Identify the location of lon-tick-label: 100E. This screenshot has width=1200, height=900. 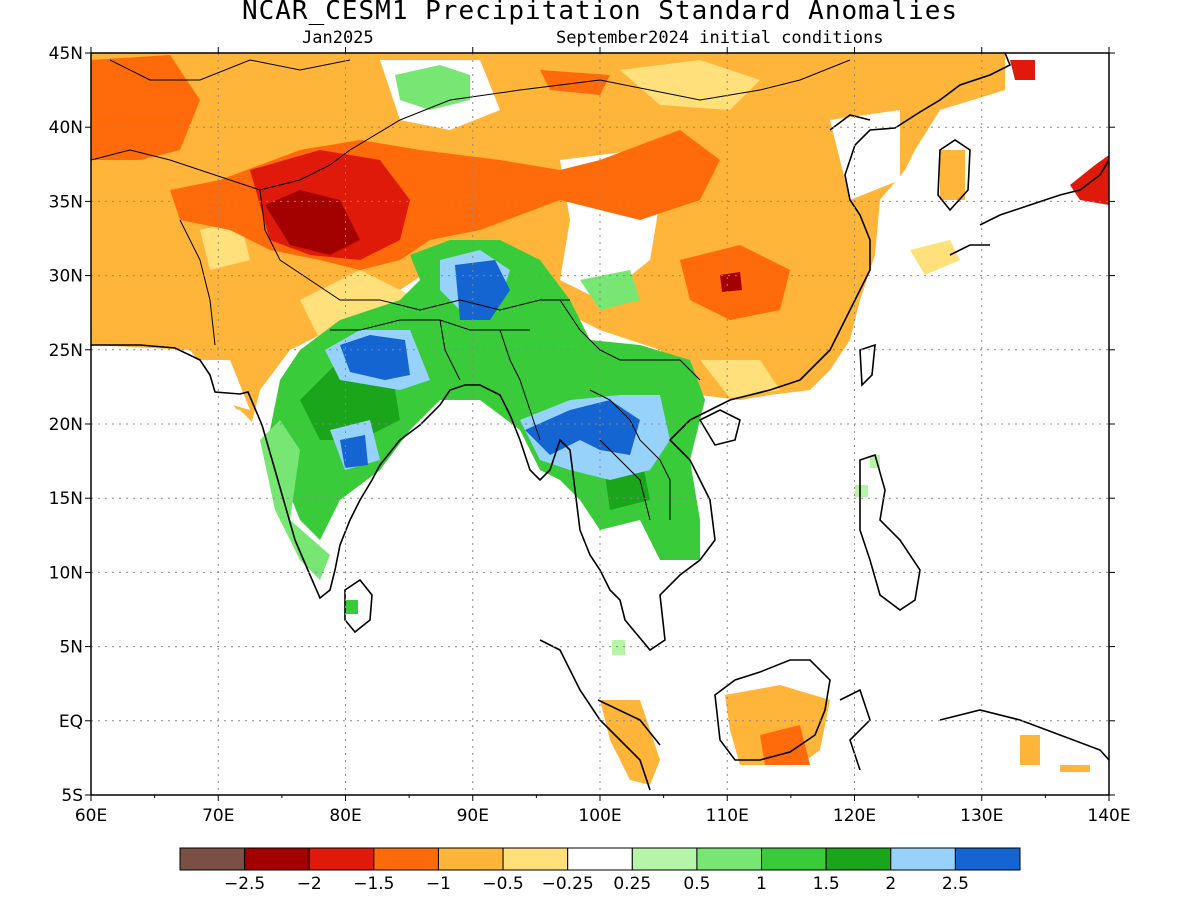
(599, 816).